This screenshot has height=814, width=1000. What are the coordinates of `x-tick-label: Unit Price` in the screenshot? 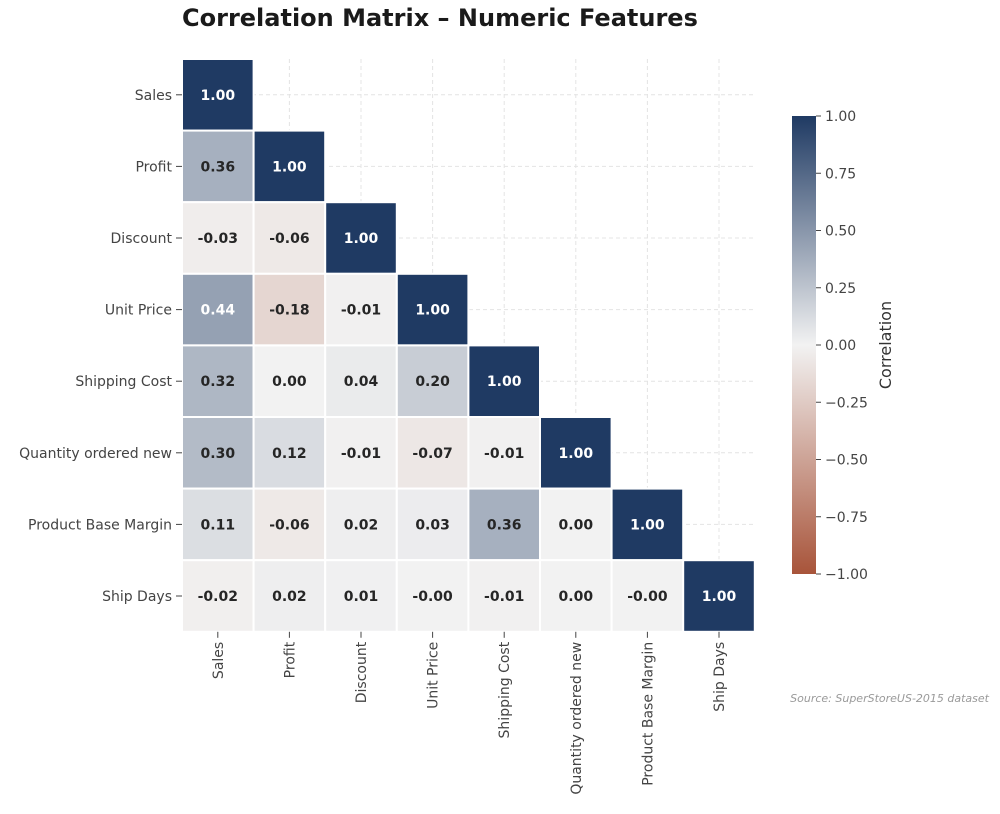 It's located at (434, 675).